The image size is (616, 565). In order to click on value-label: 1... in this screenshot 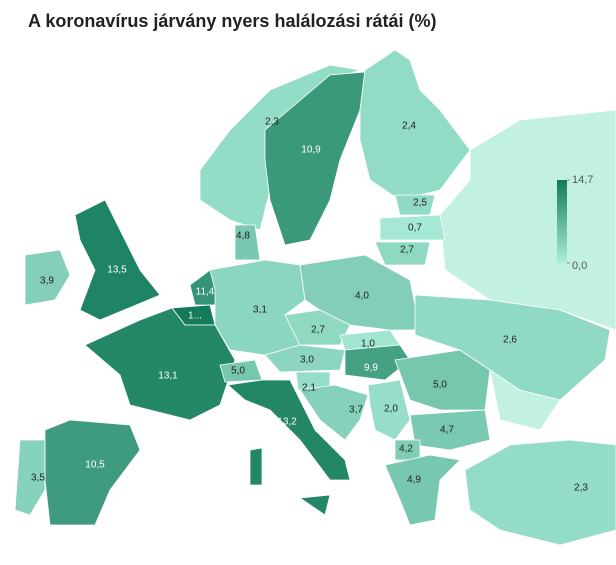, I will do `click(195, 316)`.